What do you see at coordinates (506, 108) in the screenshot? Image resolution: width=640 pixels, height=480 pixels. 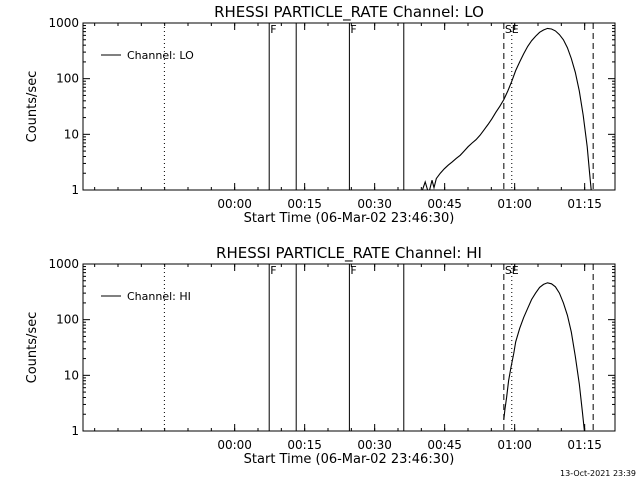 I see `series-line-lo` at bounding box center [506, 108].